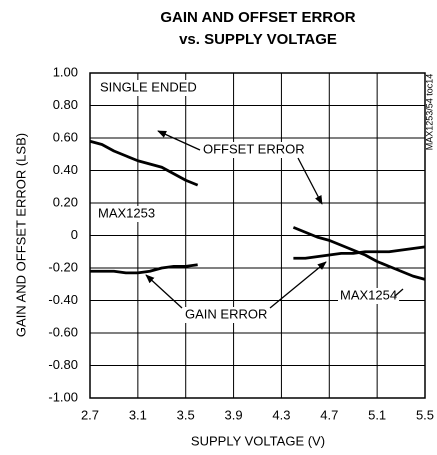 This screenshot has width=437, height=455. I want to click on y-tick-label: -0.60, so click(63, 331).